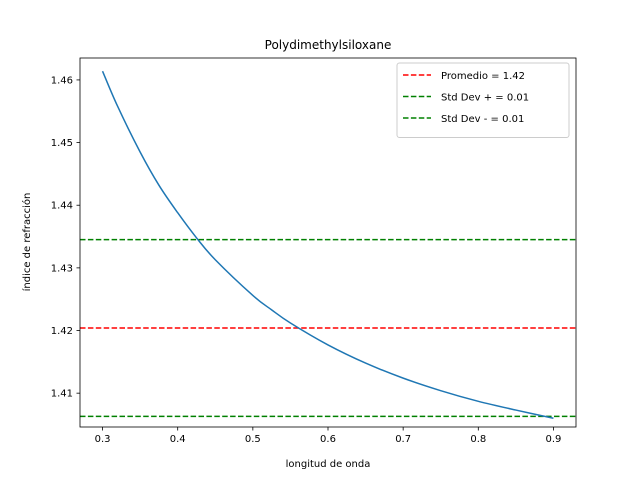 This screenshot has width=640, height=480. Describe the element at coordinates (253, 439) in the screenshot. I see `x-tick-label: 0.5` at that location.